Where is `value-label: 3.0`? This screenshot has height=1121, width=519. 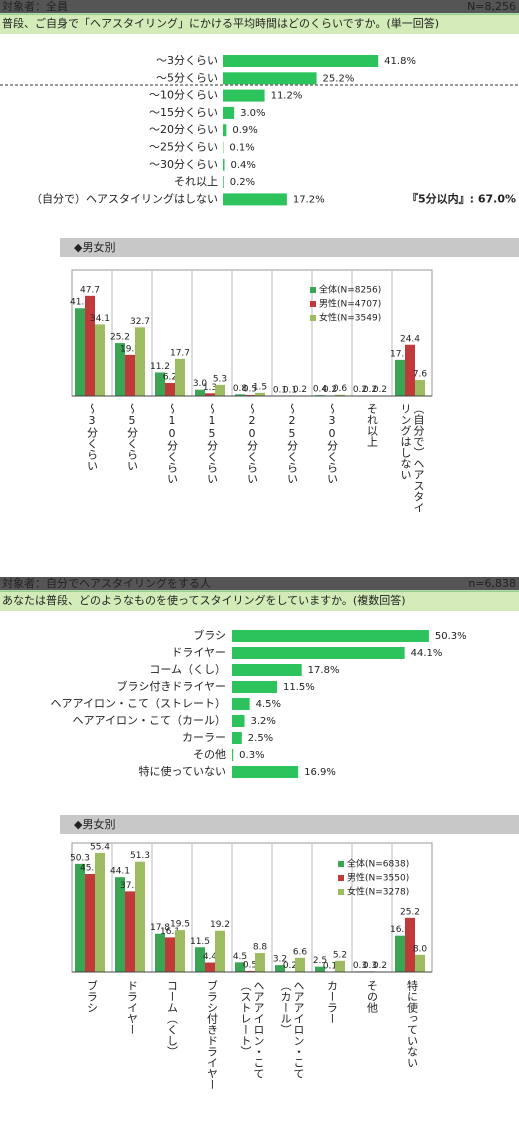 value-label: 3.0 is located at coordinates (200, 384).